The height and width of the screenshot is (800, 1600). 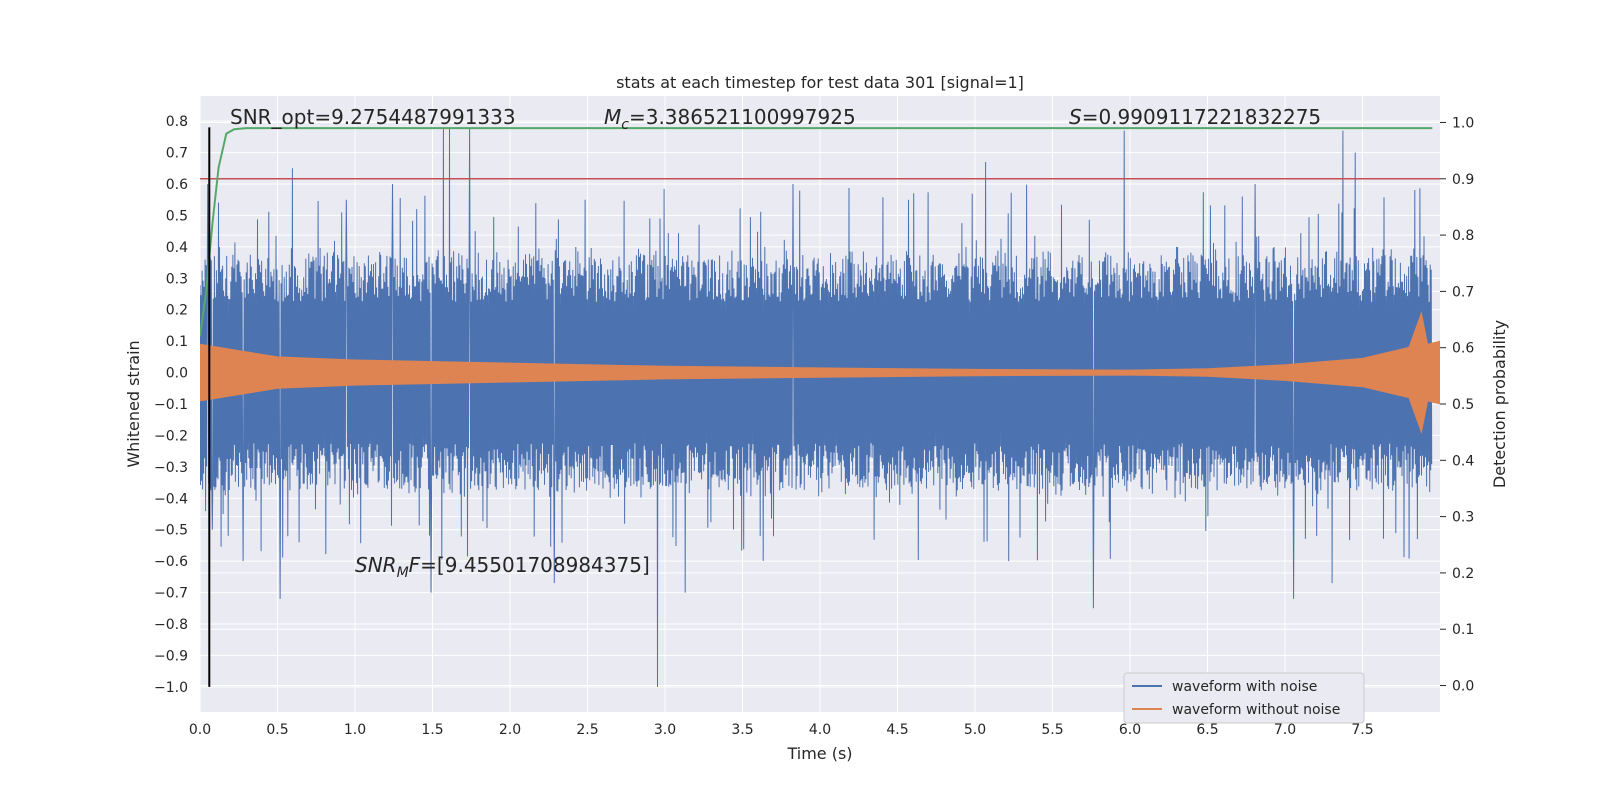 What do you see at coordinates (277, 730) in the screenshot?
I see `x-tick-label: 0.5` at bounding box center [277, 730].